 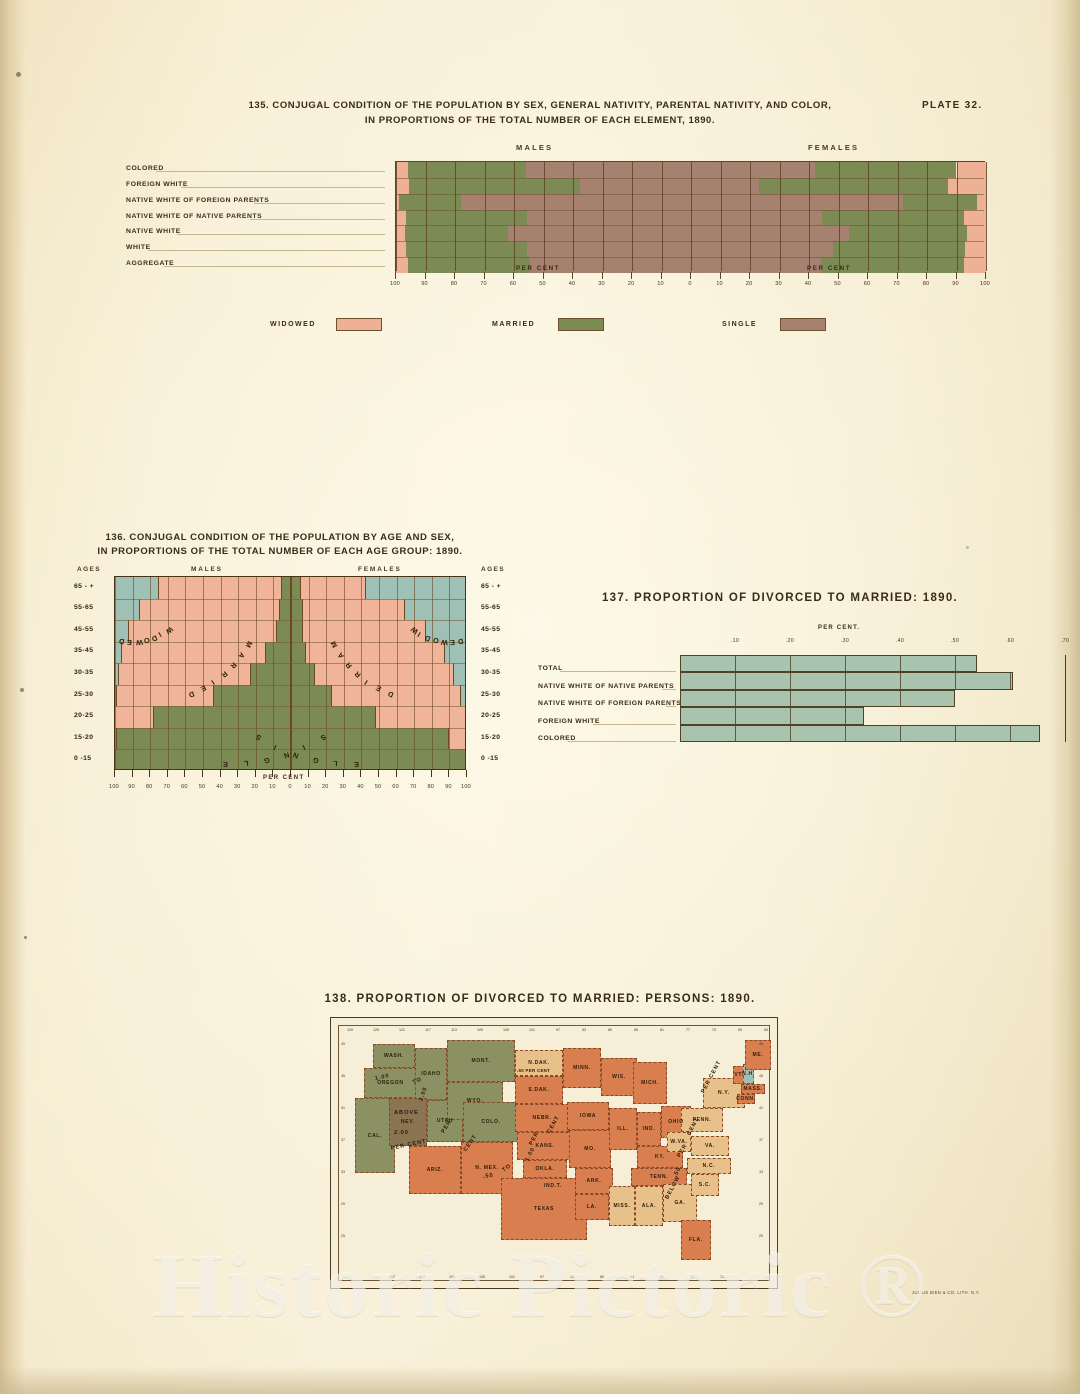 I want to click on fig136-male-widowed-segment, so click(x=117, y=674).